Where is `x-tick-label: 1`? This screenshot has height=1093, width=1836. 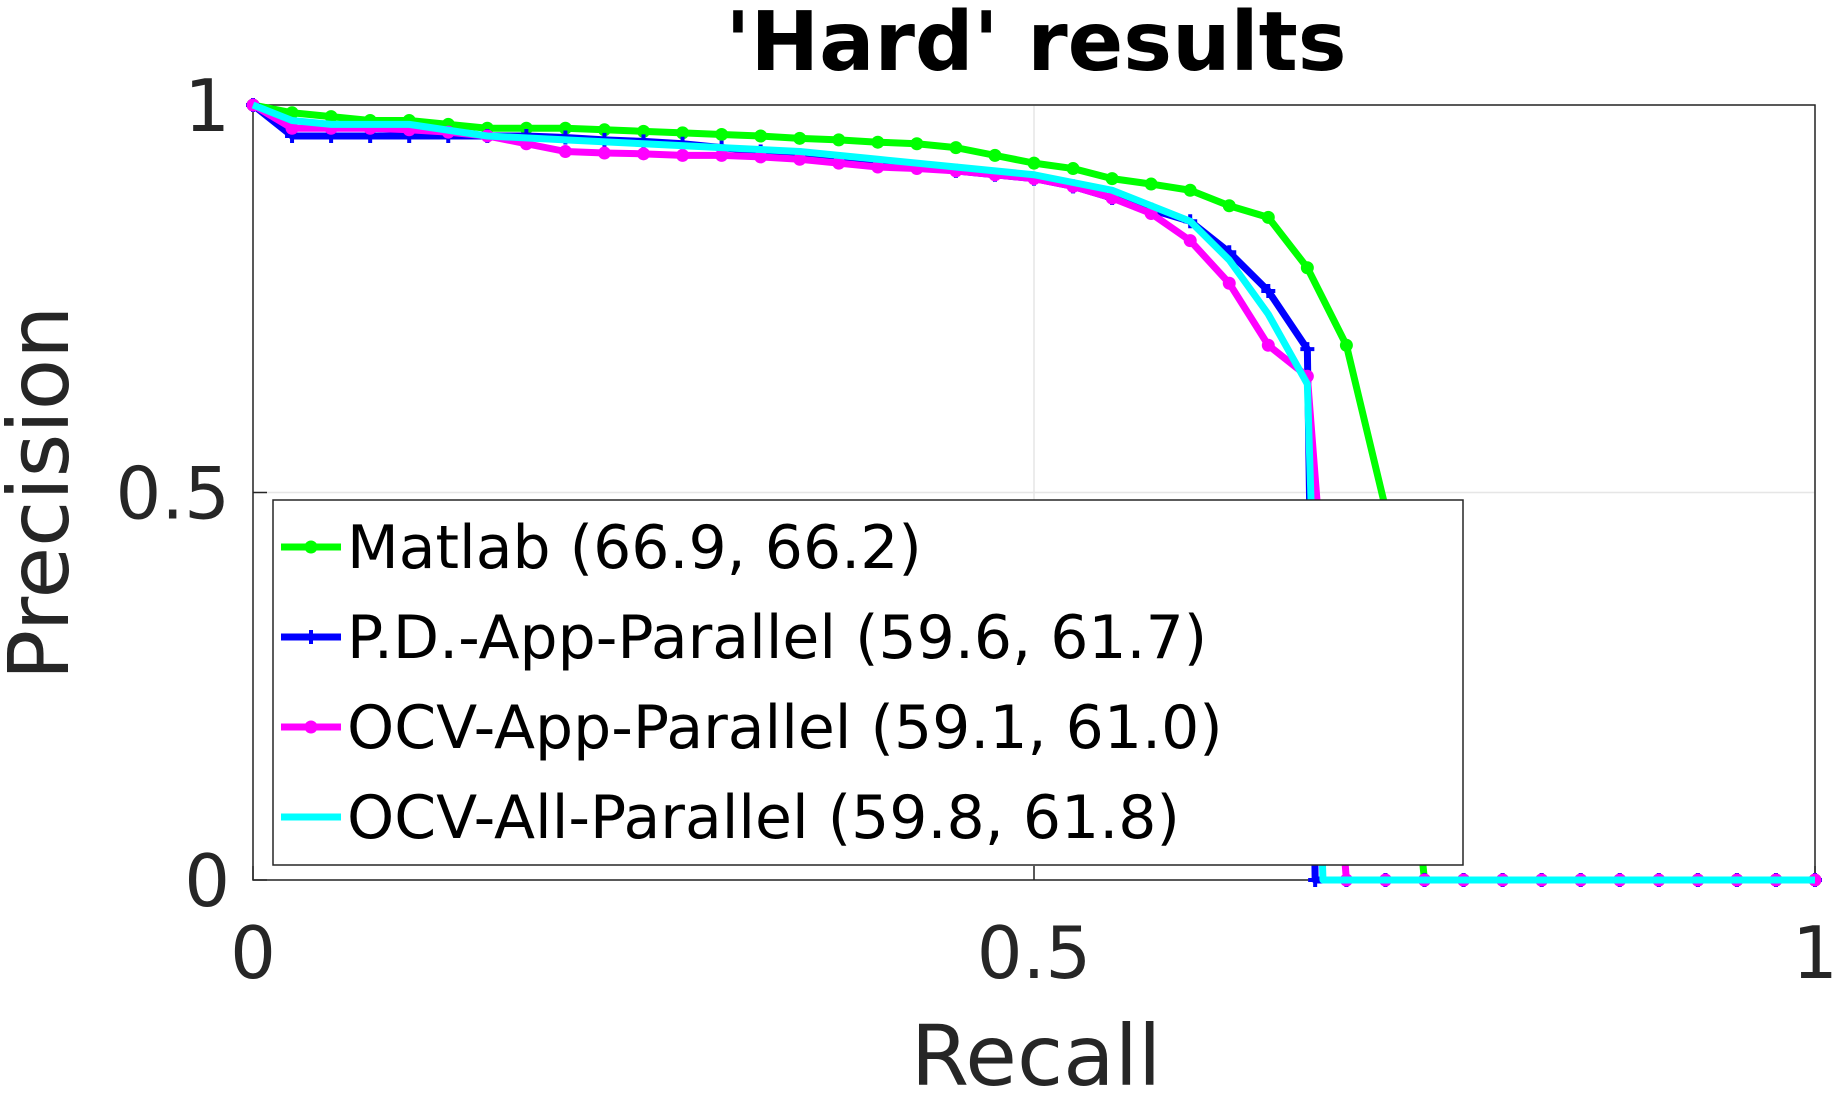
x-tick-label: 1 is located at coordinates (1814, 953).